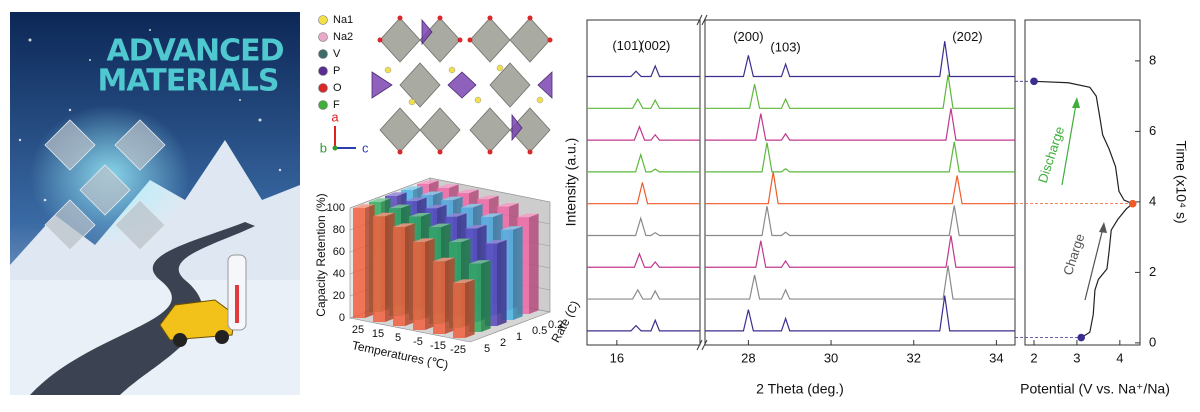  What do you see at coordinates (539, 331) in the screenshot?
I see `rate-label: 0.5` at bounding box center [539, 331].